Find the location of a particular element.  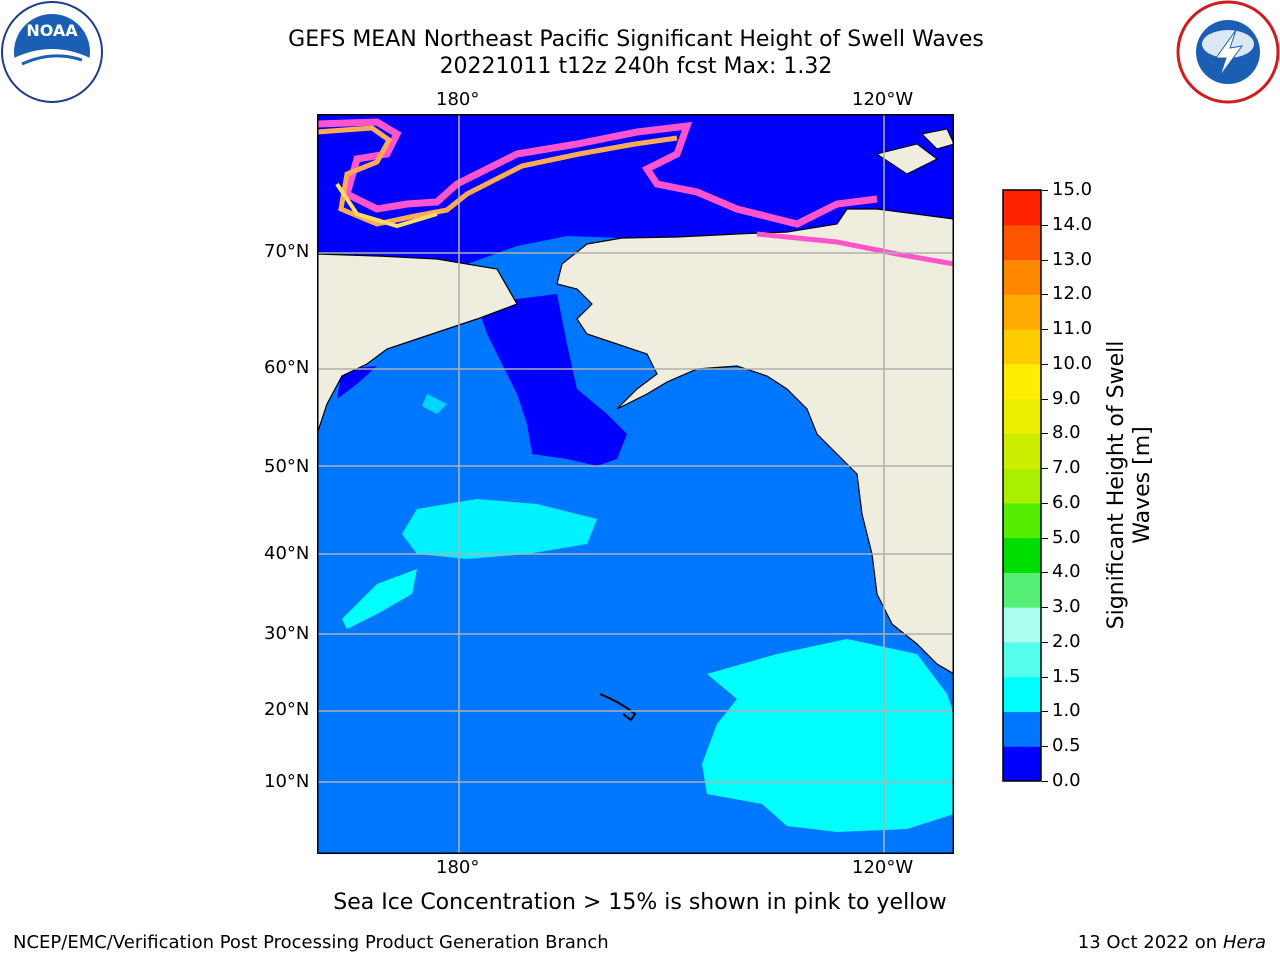

bering-low-swell is located at coordinates (552, 380).